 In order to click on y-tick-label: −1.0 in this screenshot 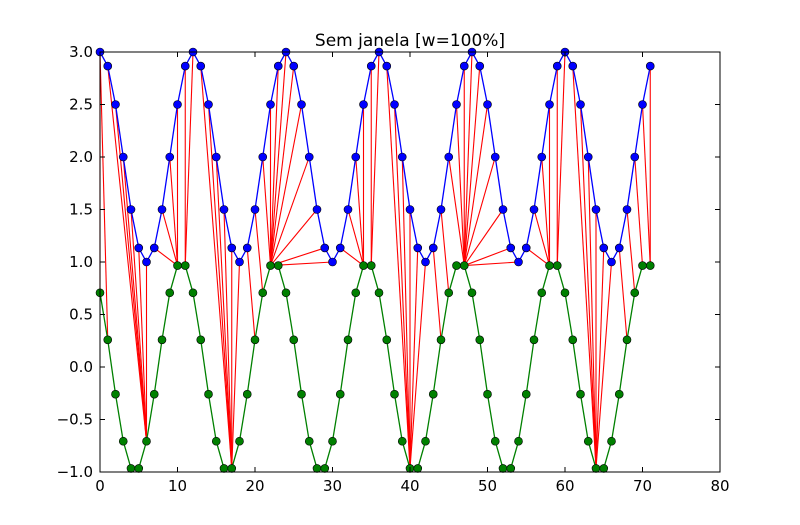, I will do `click(75, 472)`.